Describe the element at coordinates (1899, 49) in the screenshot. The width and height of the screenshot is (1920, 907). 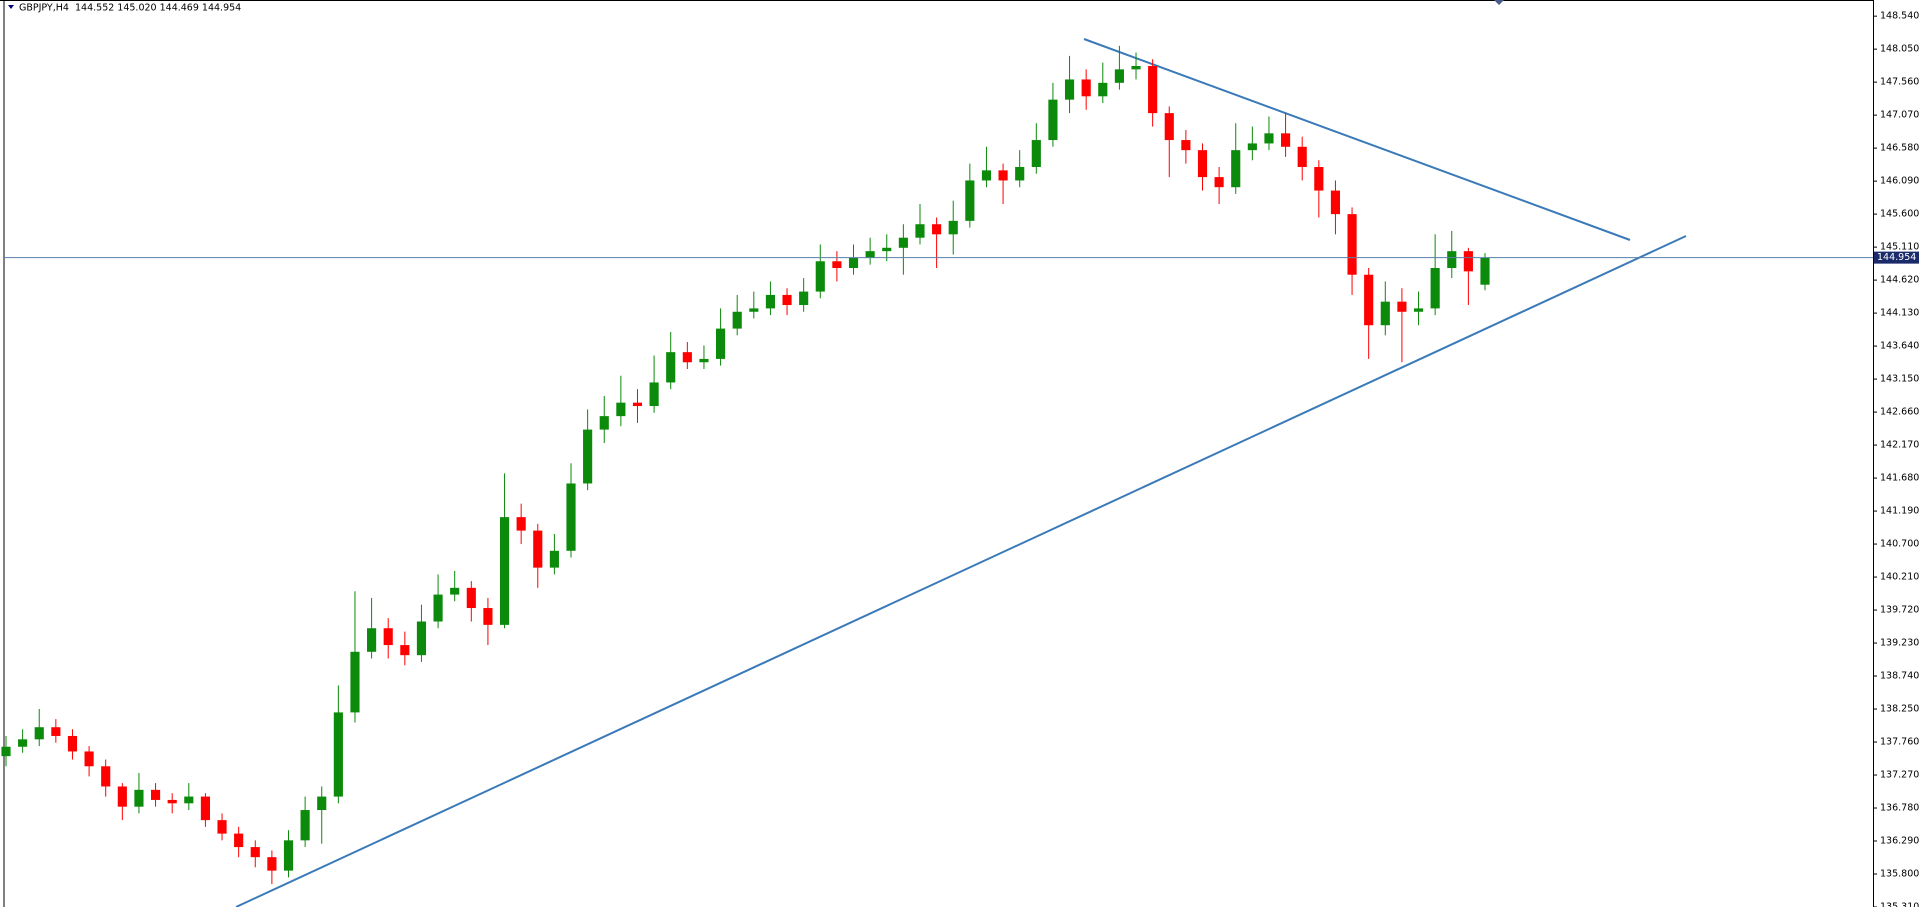
I see `y-tick-label: 148.050` at that location.